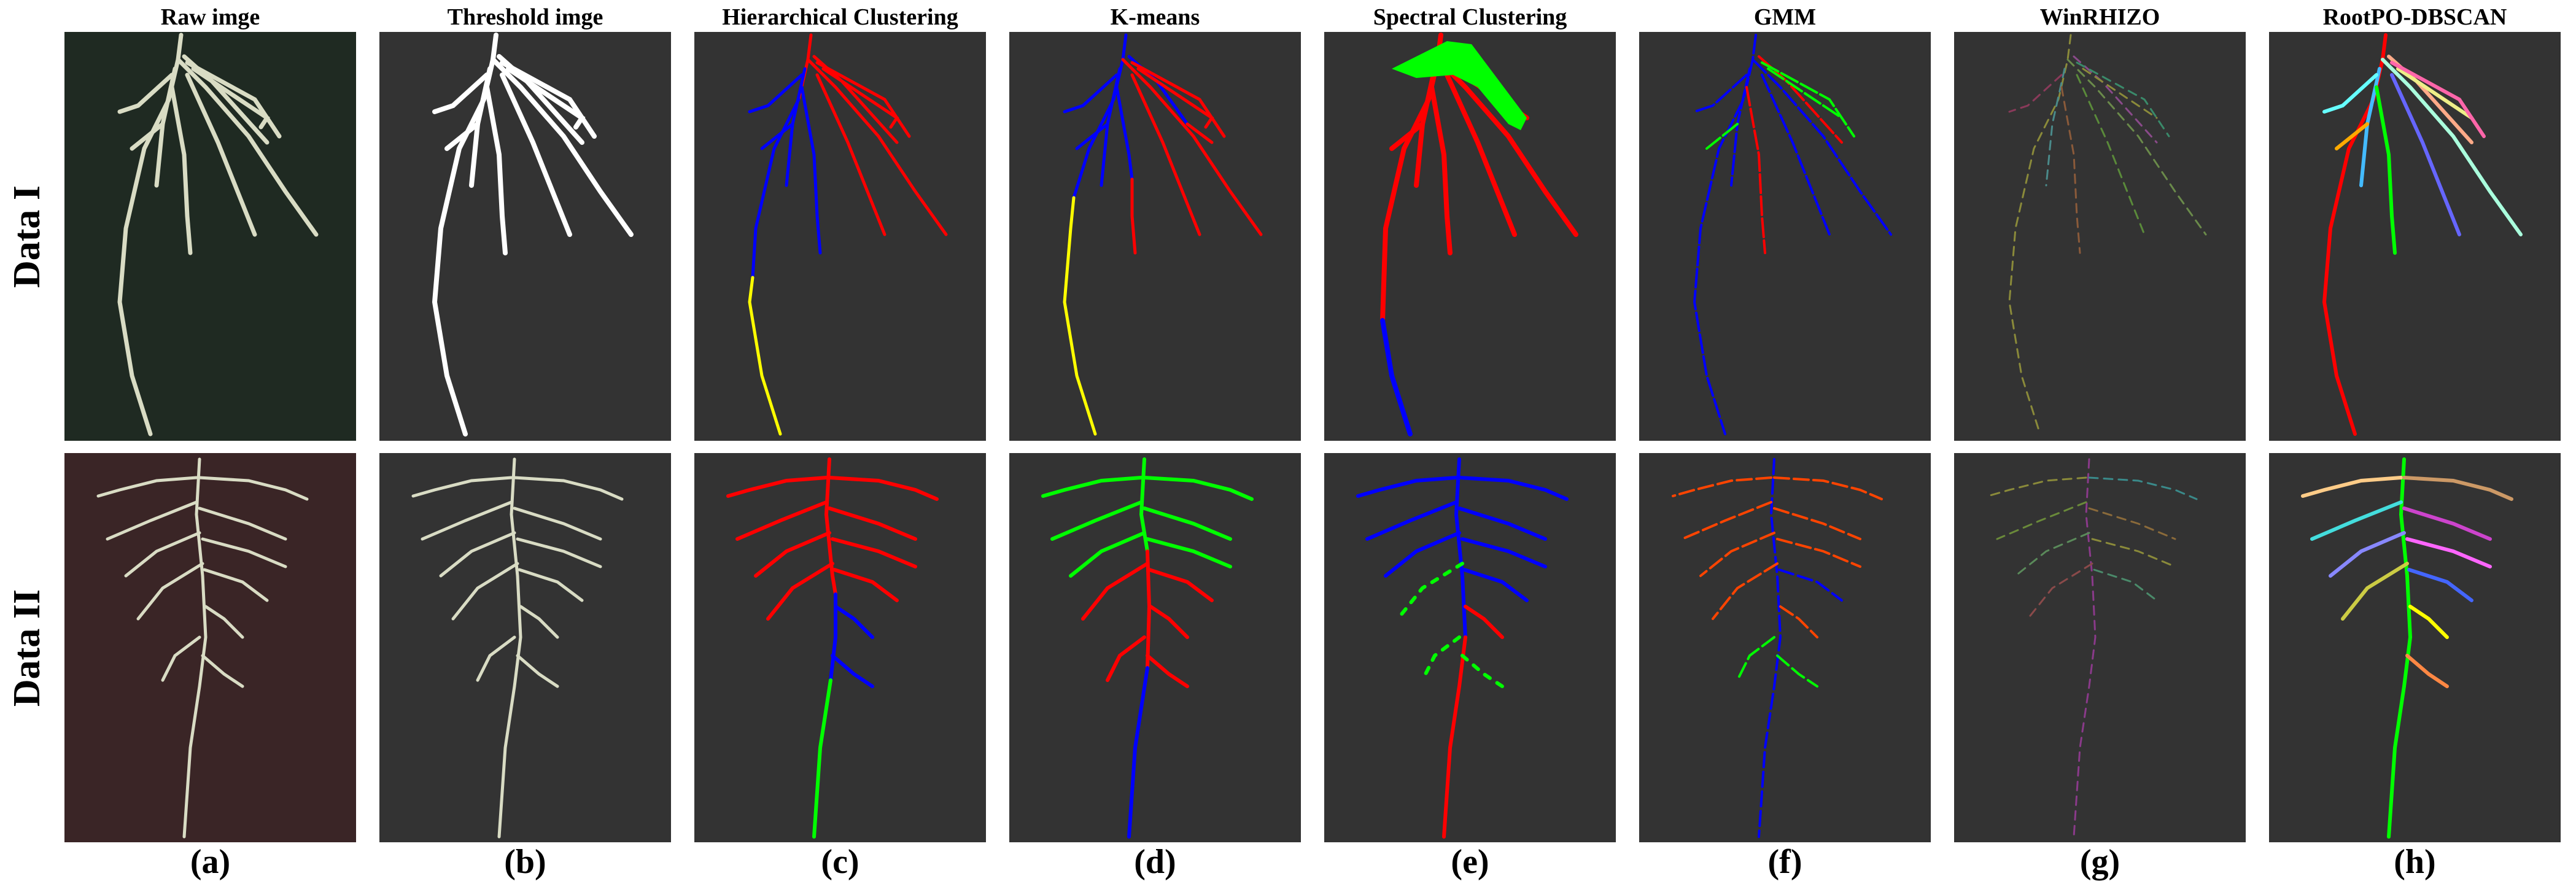 This screenshot has width=2576, height=892. I want to click on col-title-hierarchical: Hierarchical Clustering, so click(840, 17).